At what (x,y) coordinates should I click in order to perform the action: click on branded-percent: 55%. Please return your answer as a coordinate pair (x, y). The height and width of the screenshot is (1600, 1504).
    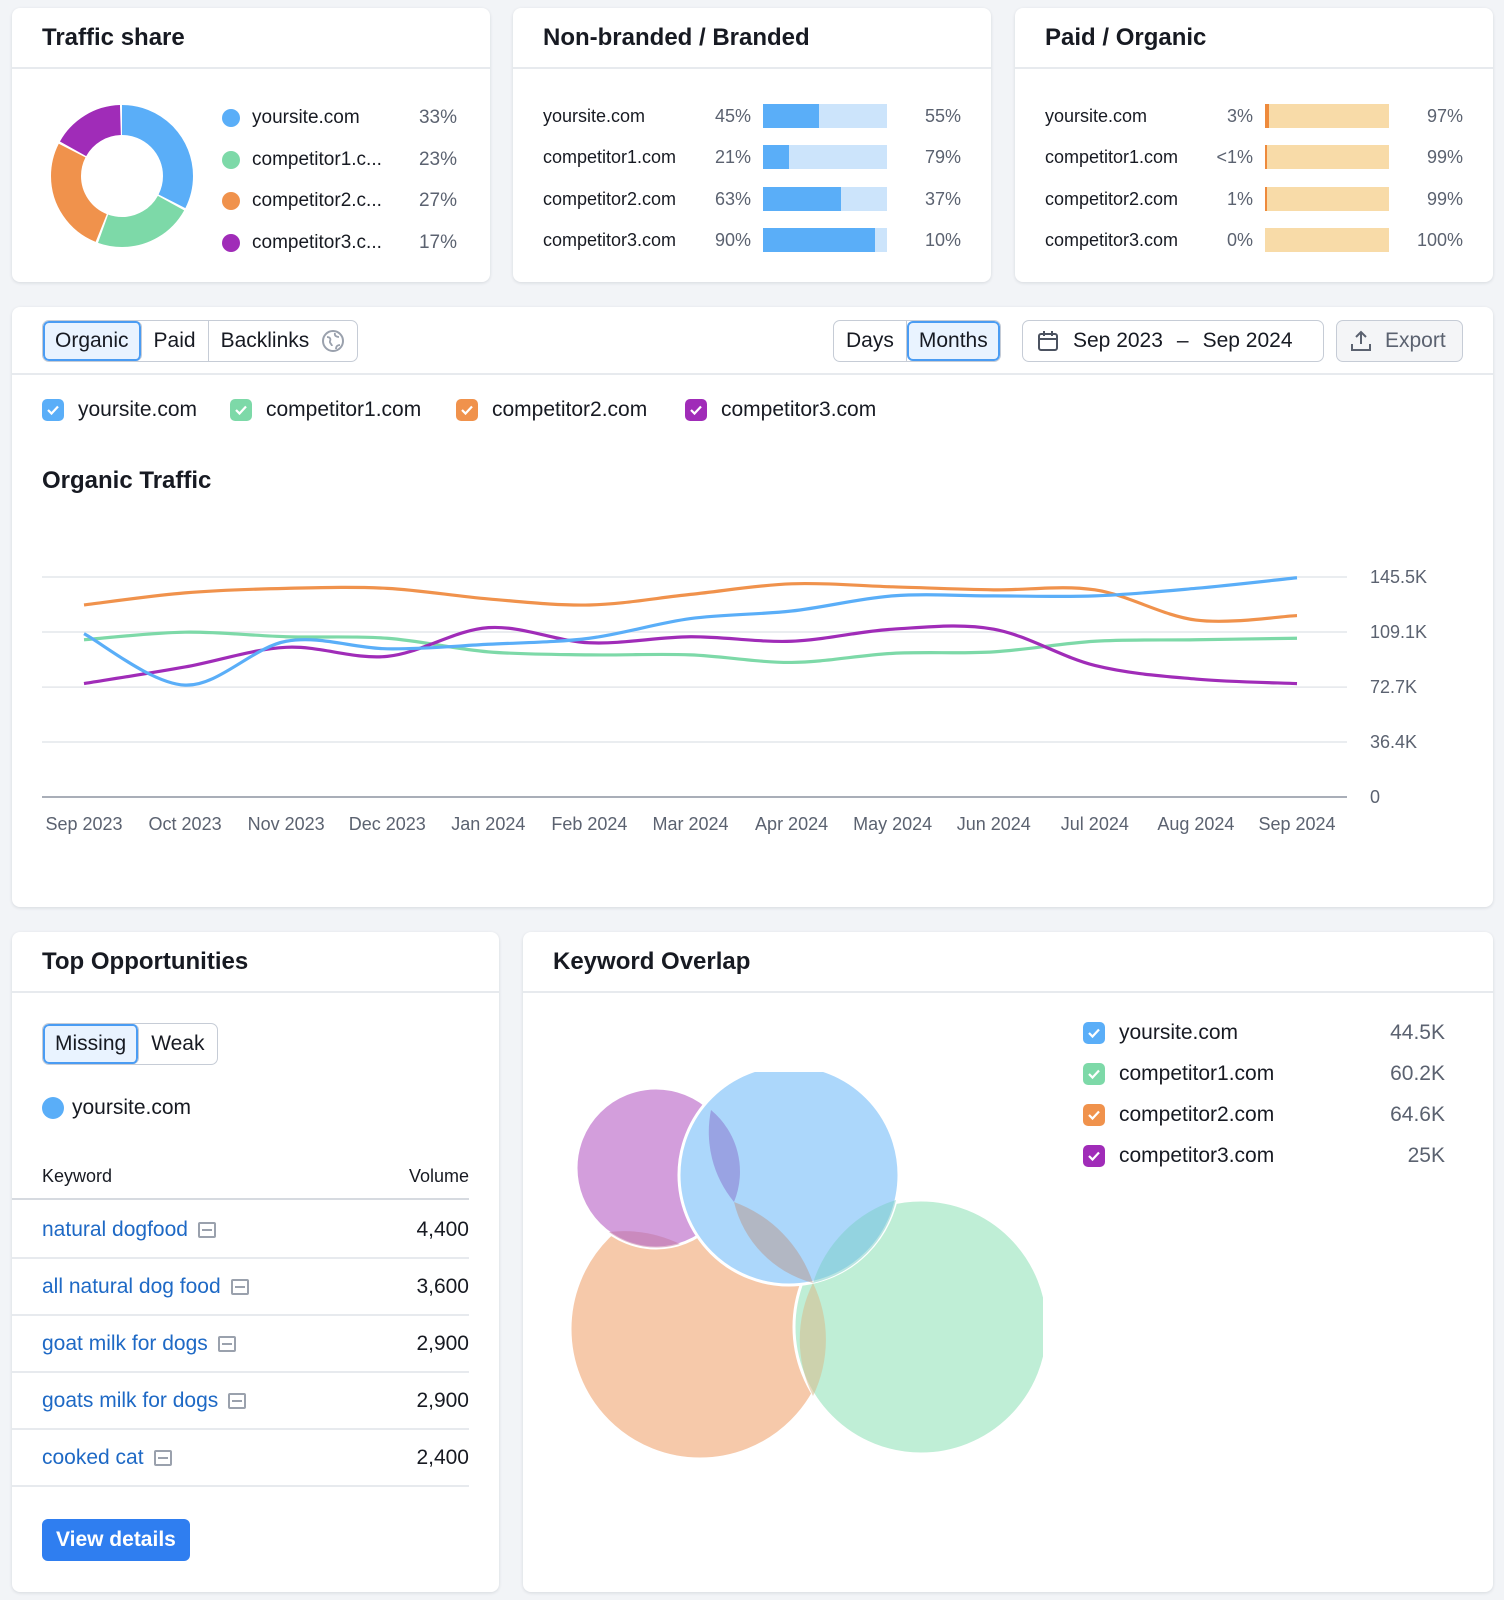
    Looking at the image, I should click on (942, 115).